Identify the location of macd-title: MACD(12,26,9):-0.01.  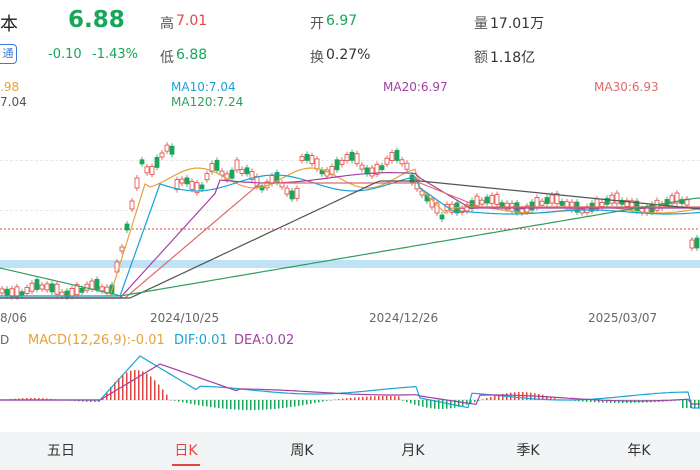
(96, 340).